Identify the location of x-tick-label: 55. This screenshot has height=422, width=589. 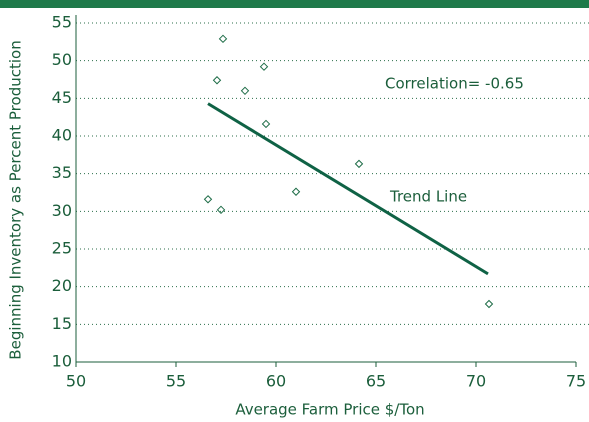
(176, 381).